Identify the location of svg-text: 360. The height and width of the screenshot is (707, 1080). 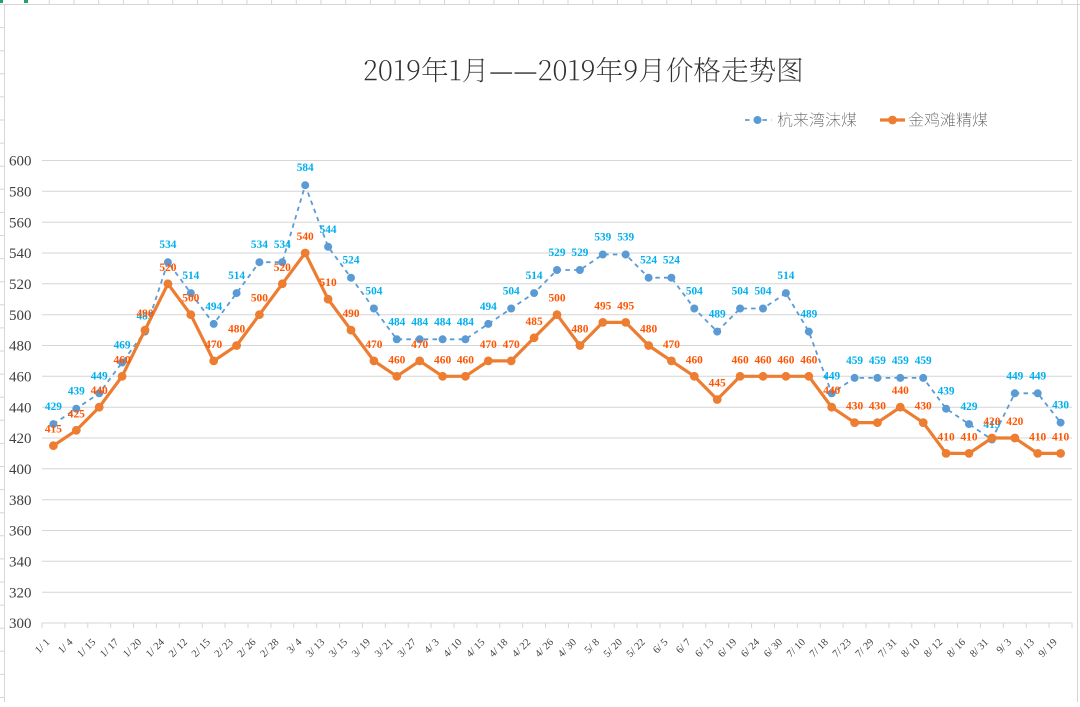
(20, 532).